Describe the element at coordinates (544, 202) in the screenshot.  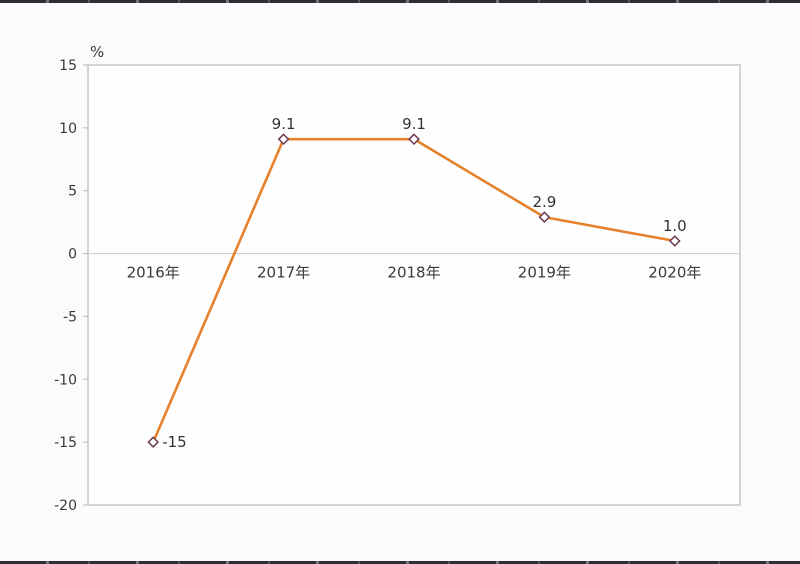
I see `data-point-label: 2.9` at that location.